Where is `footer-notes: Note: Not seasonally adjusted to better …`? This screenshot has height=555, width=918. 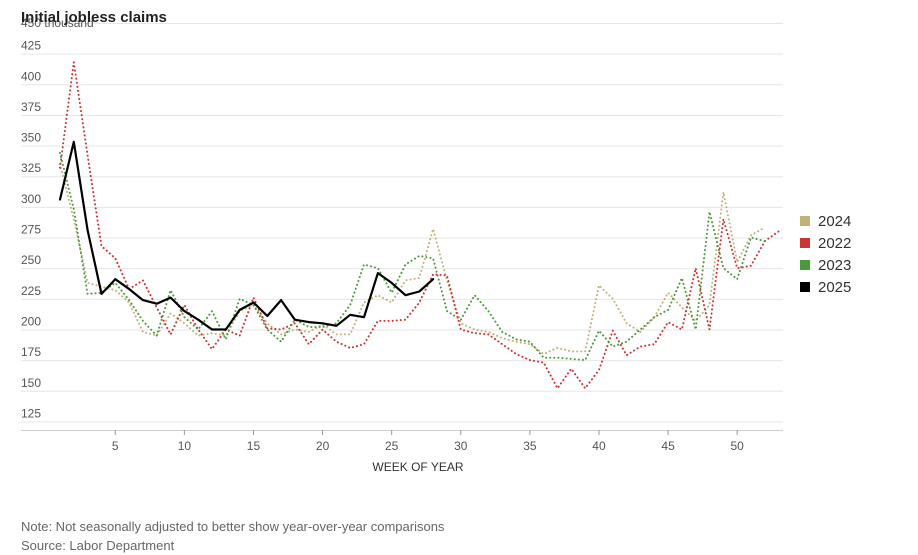 footer-notes: Note: Not seasonally adjusted to better … is located at coordinates (232, 536).